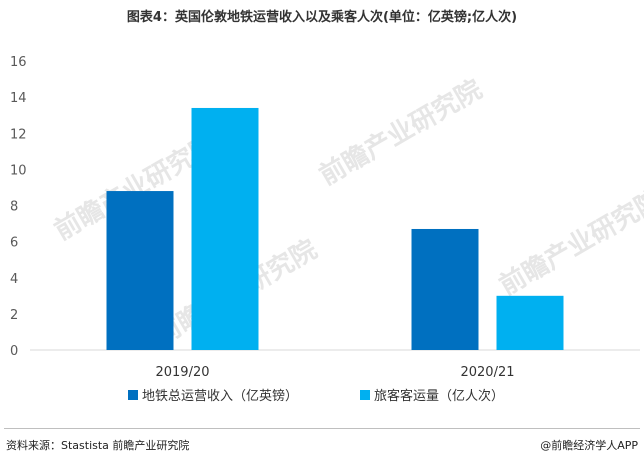  What do you see at coordinates (220, 396) in the screenshot?
I see `legend-label: 地铁总运营收入（亿英镑）` at bounding box center [220, 396].